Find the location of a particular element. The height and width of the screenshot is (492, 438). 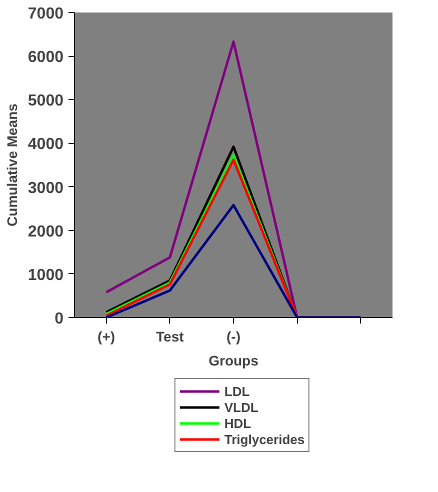

legend-label: VLDL is located at coordinates (241, 407).